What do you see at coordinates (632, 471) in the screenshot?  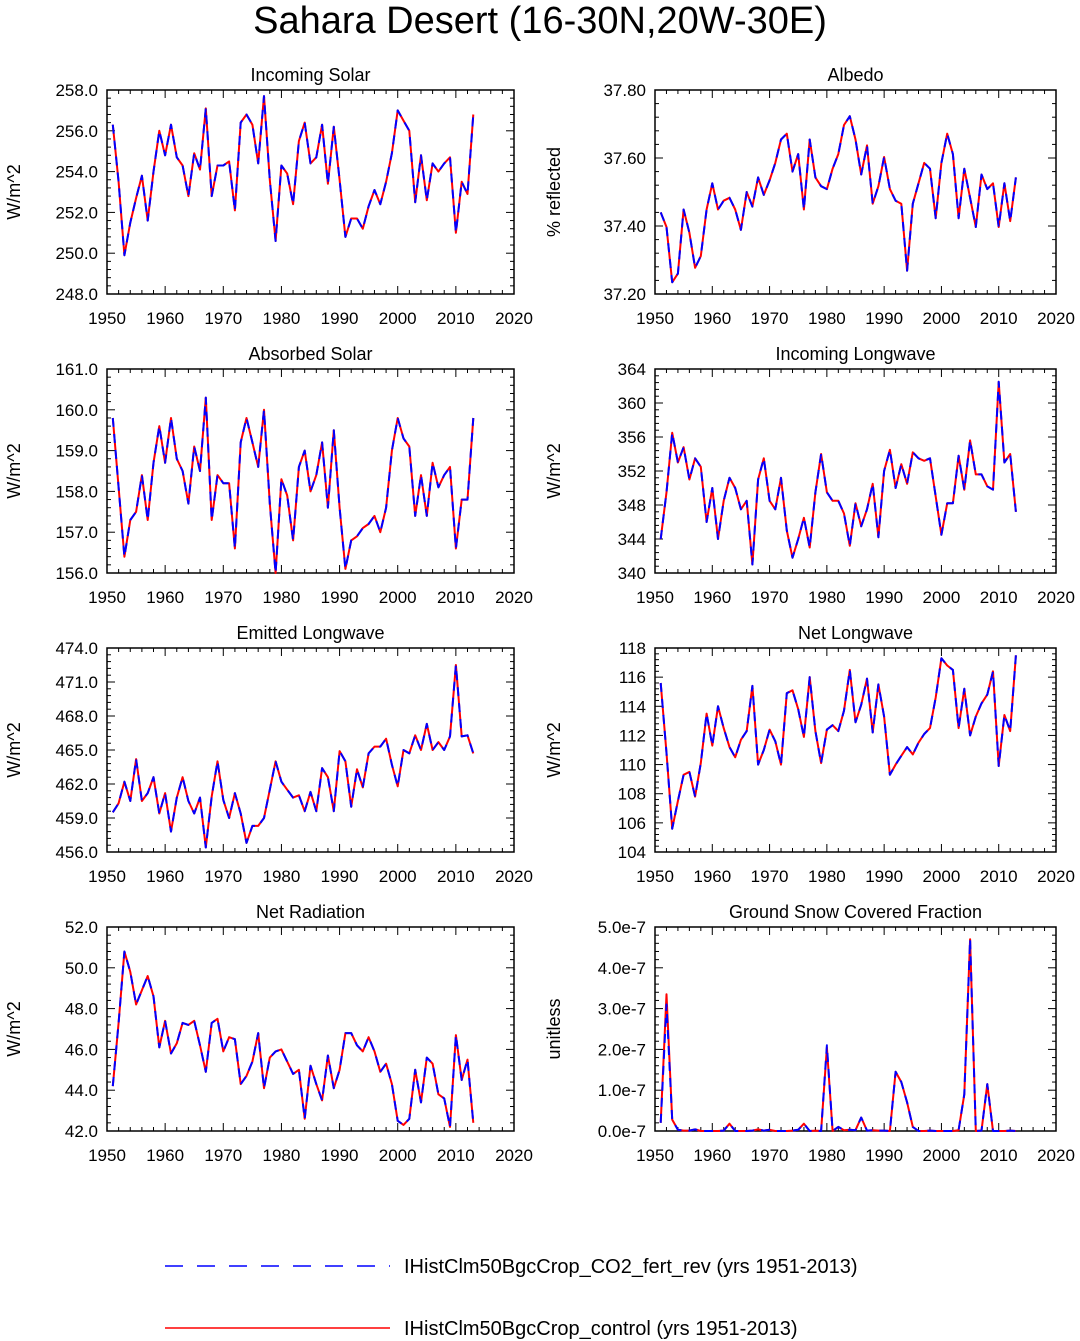 I see `y-tick-label: 352` at bounding box center [632, 471].